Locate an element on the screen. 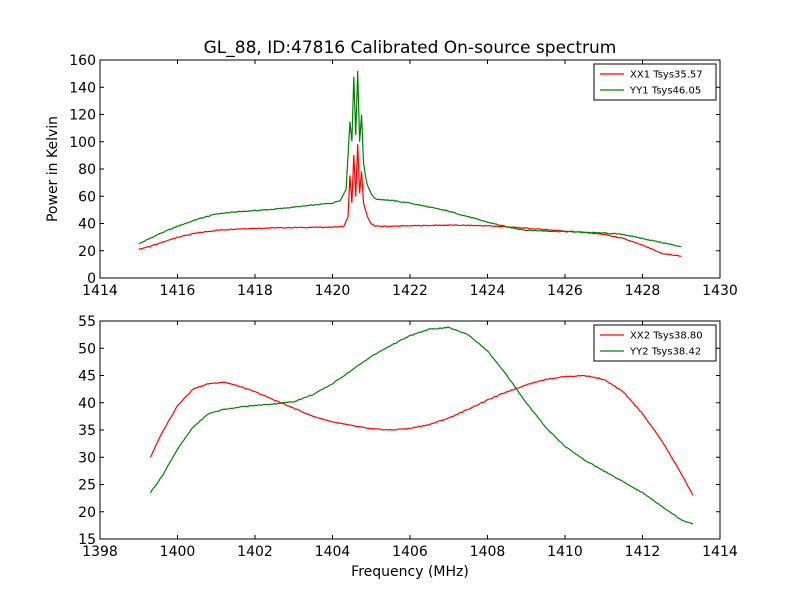 The image size is (800, 600). y-tick-label: 25 is located at coordinates (87, 486).